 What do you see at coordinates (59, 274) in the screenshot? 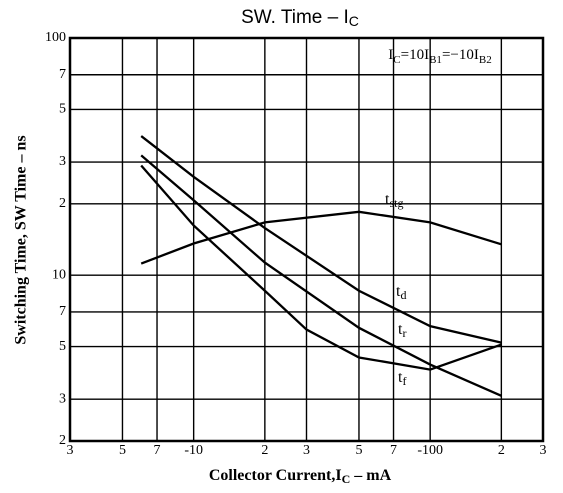
I see `y-tick-label: 10` at bounding box center [59, 274].